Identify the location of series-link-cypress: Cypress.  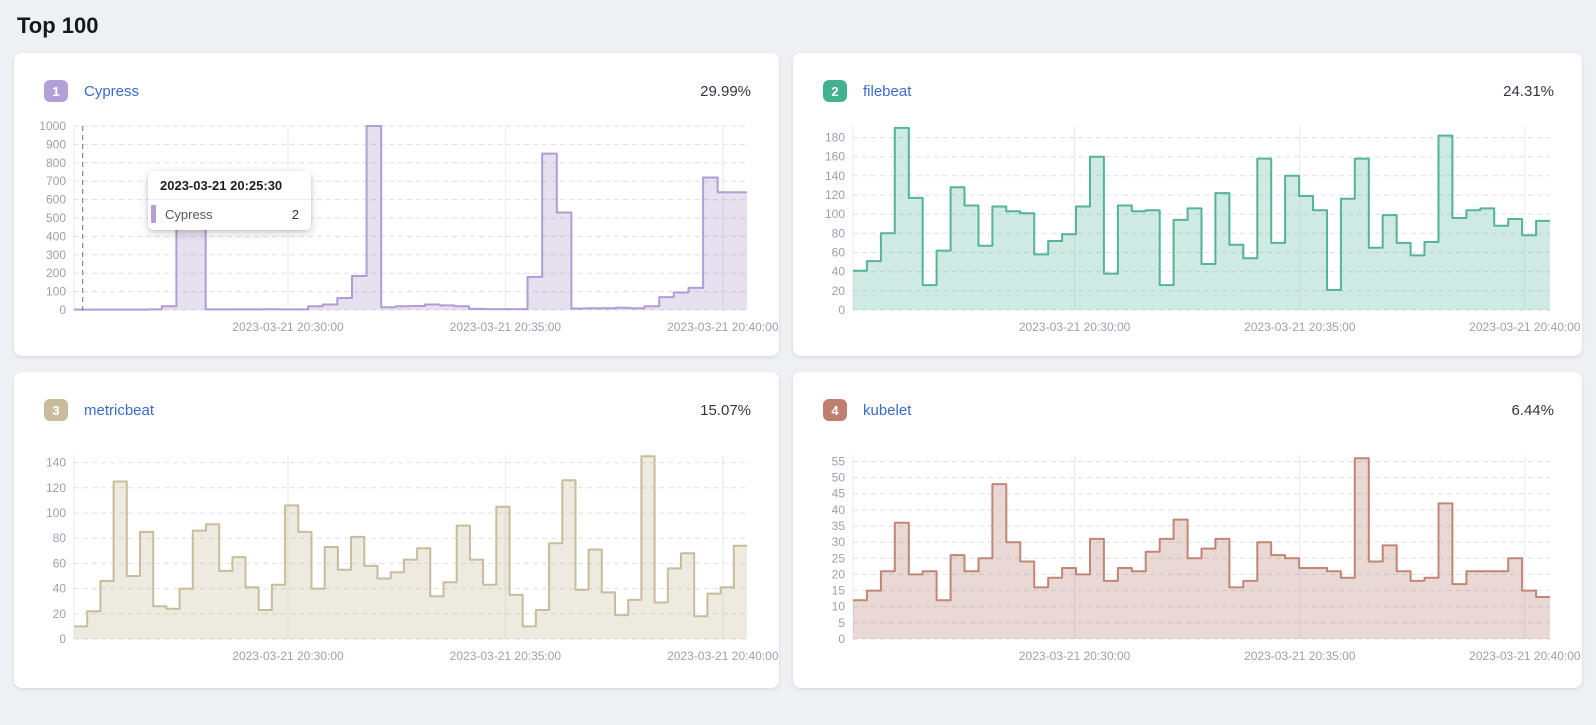
(112, 91).